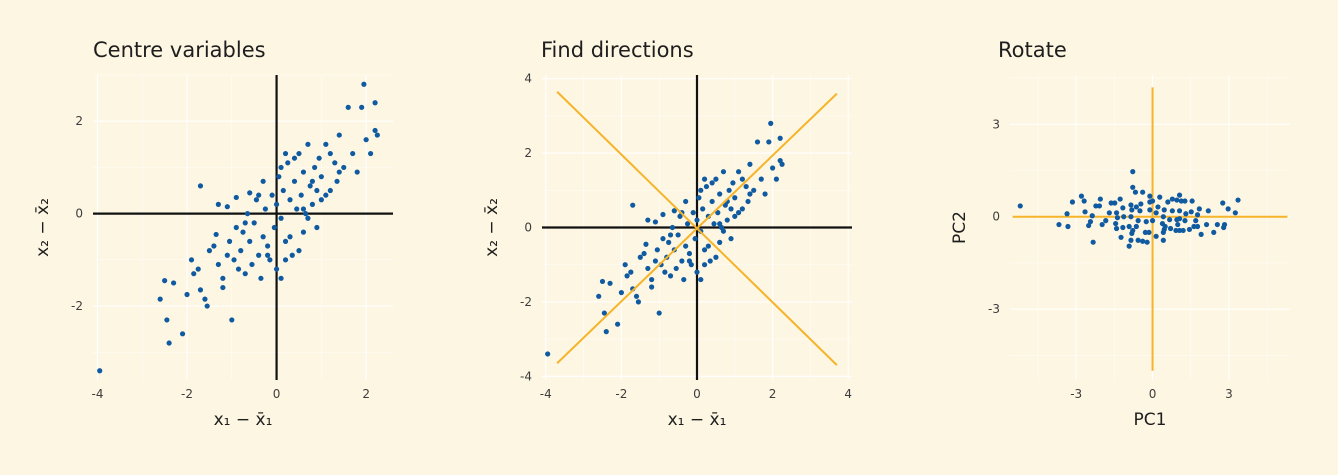  I want to click on y-tick-label: -4, so click(526, 376).